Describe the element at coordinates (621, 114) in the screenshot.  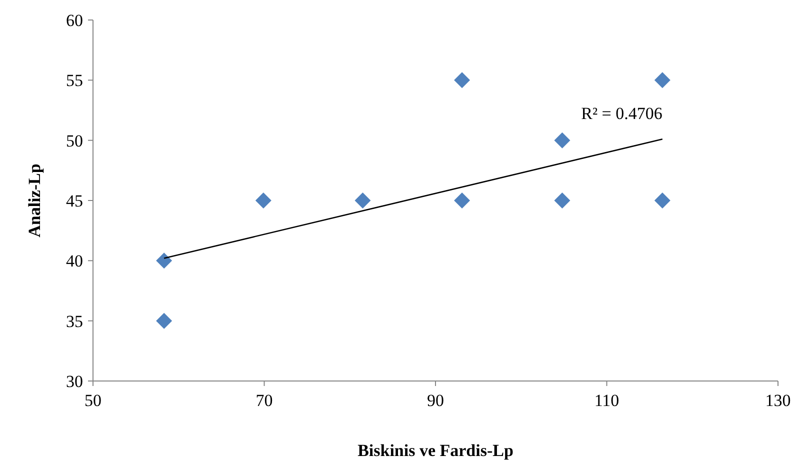
I see `annotation: R² = 0.4706` at that location.